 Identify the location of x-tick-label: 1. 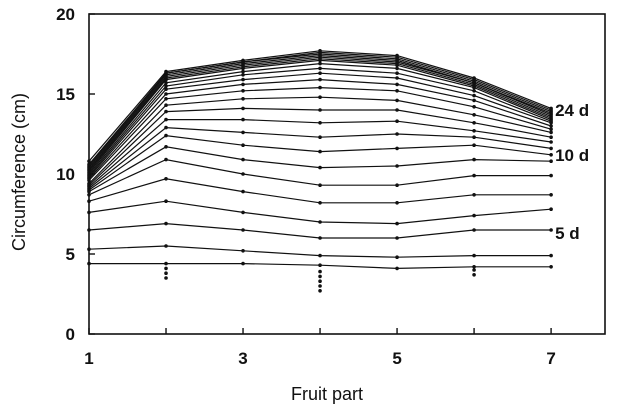
(88, 358).